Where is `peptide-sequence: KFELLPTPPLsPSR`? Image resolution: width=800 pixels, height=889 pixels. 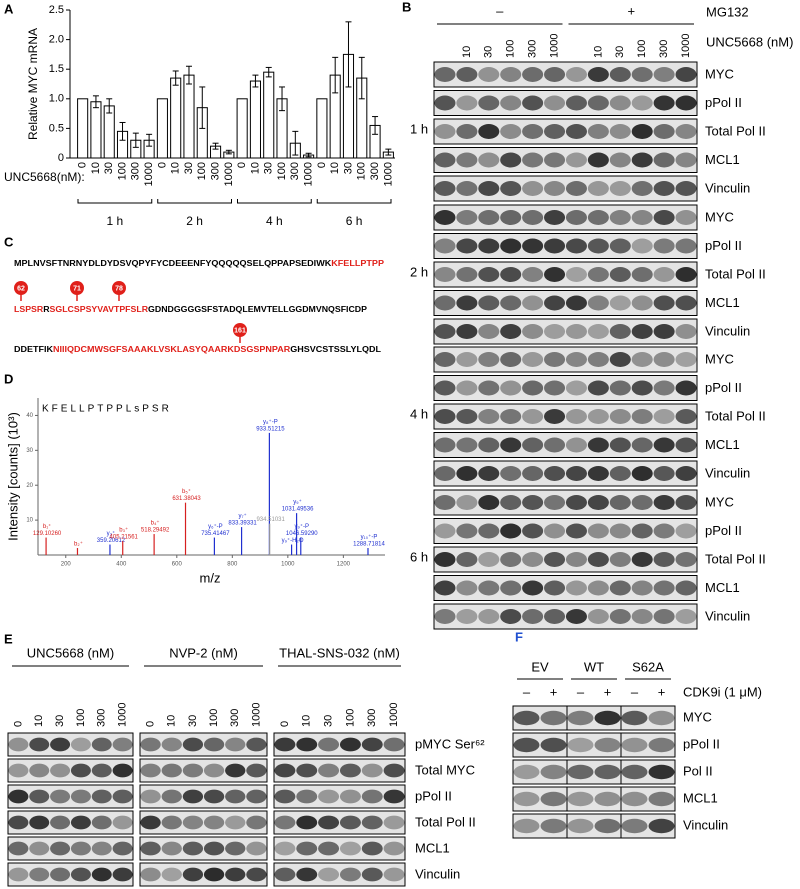
peptide-sequence: KFELLPTPPLsPSR is located at coordinates (107, 409).